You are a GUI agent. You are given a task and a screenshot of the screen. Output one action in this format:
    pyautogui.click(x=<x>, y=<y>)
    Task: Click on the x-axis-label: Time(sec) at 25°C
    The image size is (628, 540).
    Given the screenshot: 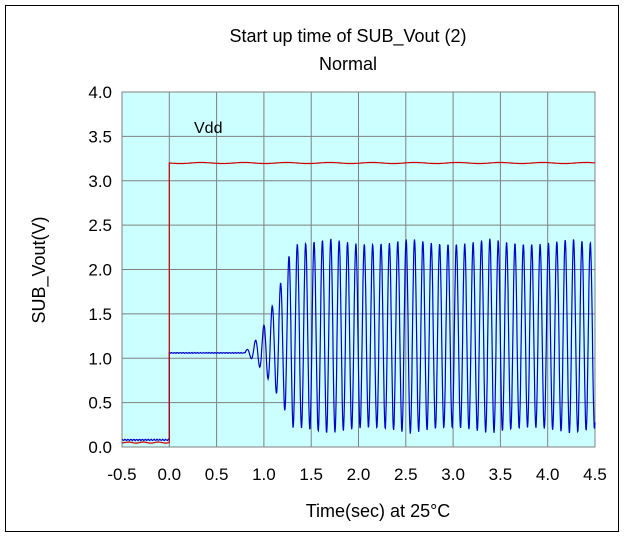 What is the action you would take?
    pyautogui.click(x=378, y=511)
    